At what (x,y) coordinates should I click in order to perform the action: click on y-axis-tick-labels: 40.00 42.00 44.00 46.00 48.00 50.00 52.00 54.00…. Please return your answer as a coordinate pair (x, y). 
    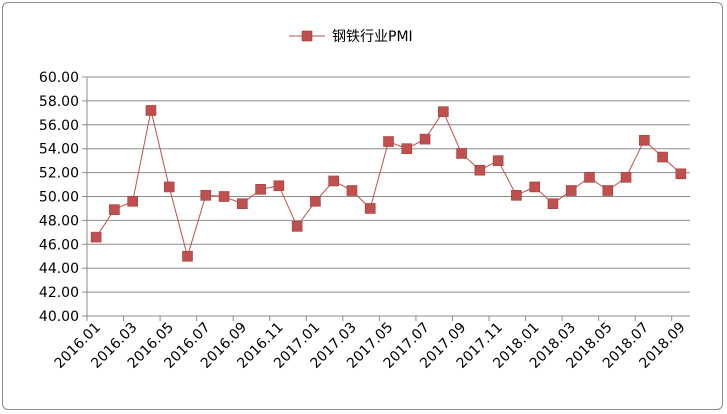
    Looking at the image, I should click on (59, 197).